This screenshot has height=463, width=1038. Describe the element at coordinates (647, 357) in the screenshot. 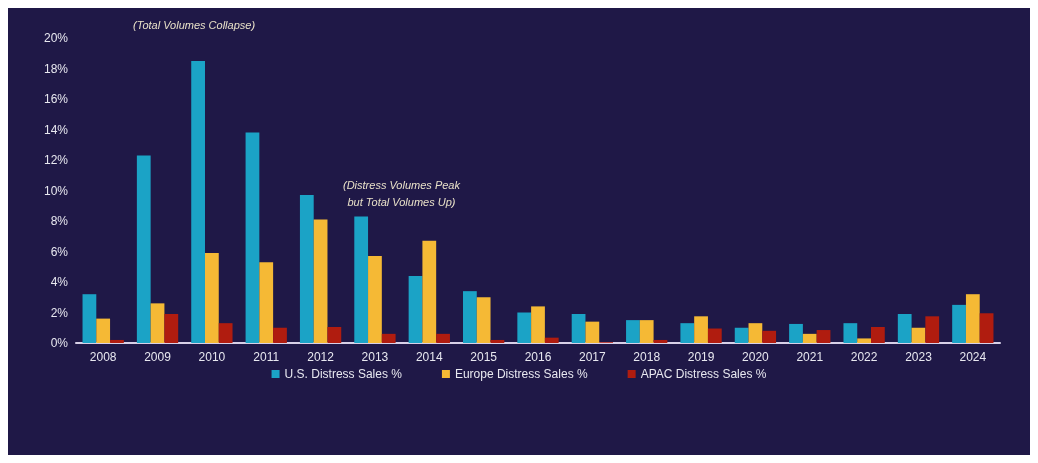

I see `x-tick-label: 2018` at that location.